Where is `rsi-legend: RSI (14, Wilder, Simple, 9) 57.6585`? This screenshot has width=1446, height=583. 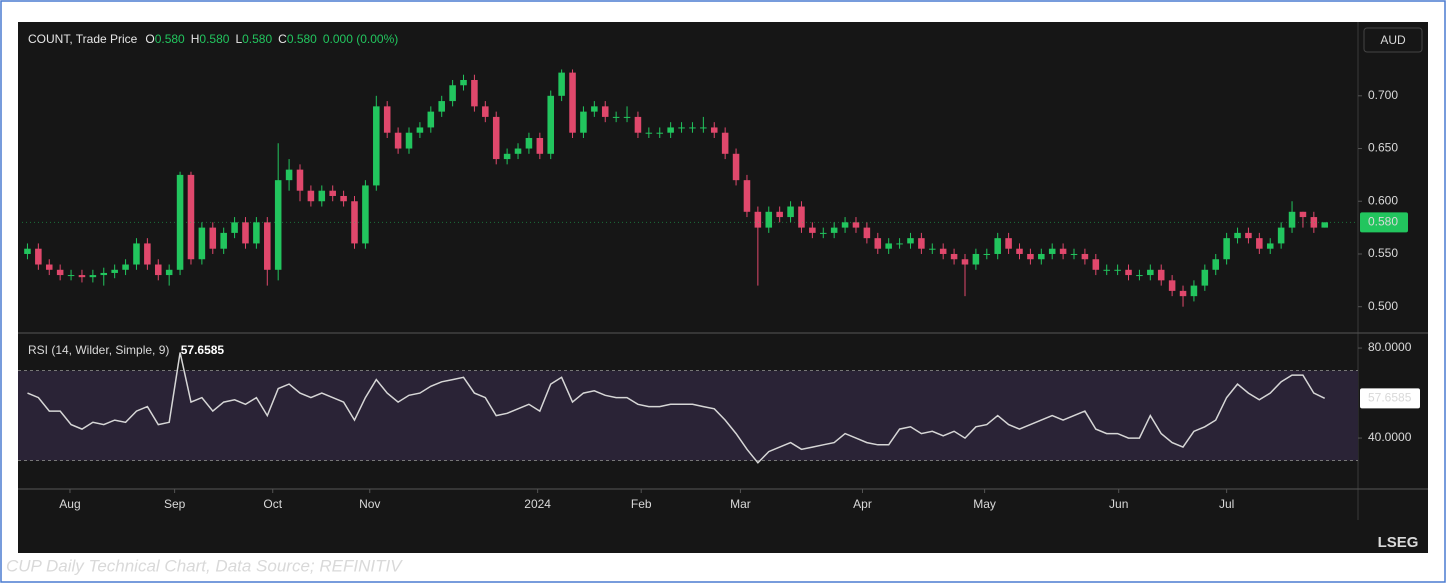 rsi-legend: RSI (14, Wilder, Simple, 9) 57.6585 is located at coordinates (126, 350).